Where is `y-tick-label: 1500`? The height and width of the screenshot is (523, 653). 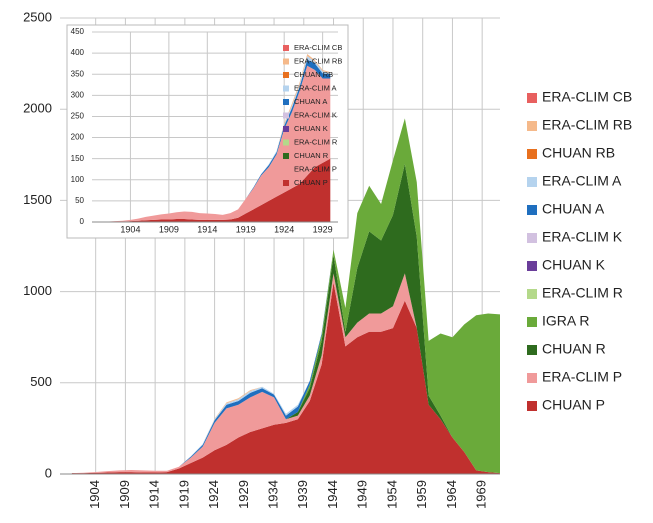
y-tick-label: 1500 is located at coordinates (37, 199).